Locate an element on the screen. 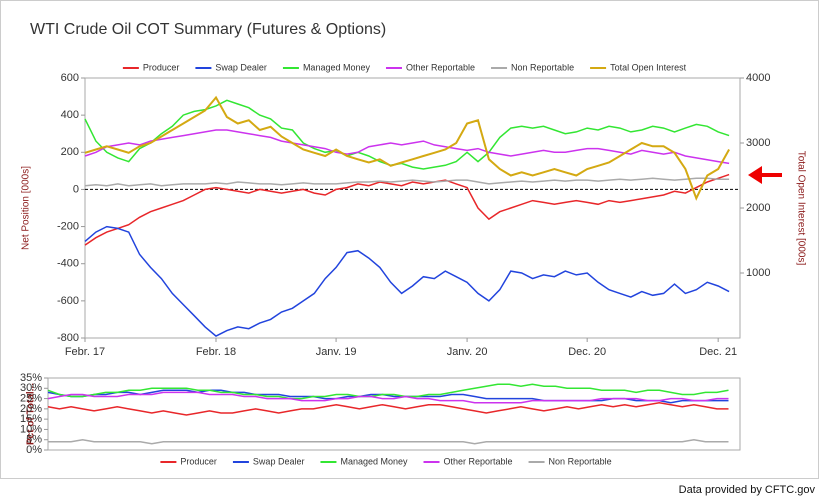 The width and height of the screenshot is (825, 500). x-tick-label: Febr. 18 is located at coordinates (216, 352).